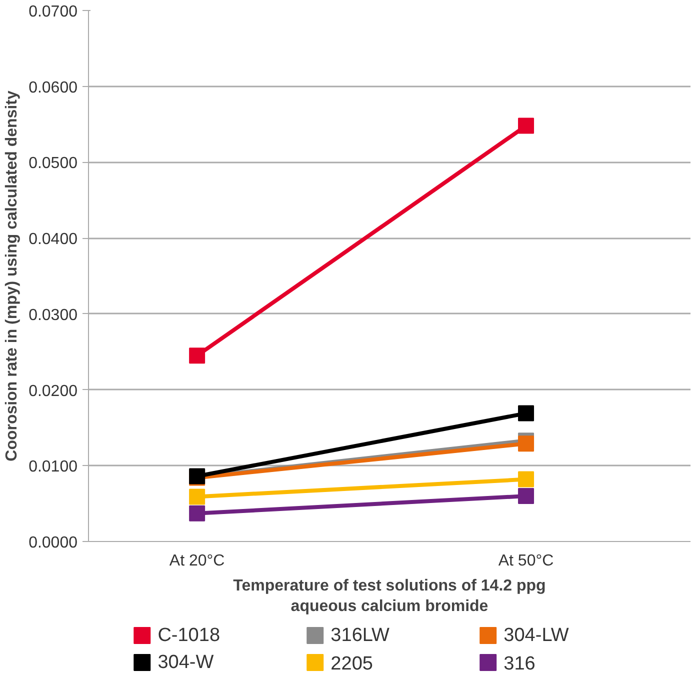  What do you see at coordinates (53, 163) in the screenshot?
I see `y-tick-label: 0.0500` at bounding box center [53, 163].